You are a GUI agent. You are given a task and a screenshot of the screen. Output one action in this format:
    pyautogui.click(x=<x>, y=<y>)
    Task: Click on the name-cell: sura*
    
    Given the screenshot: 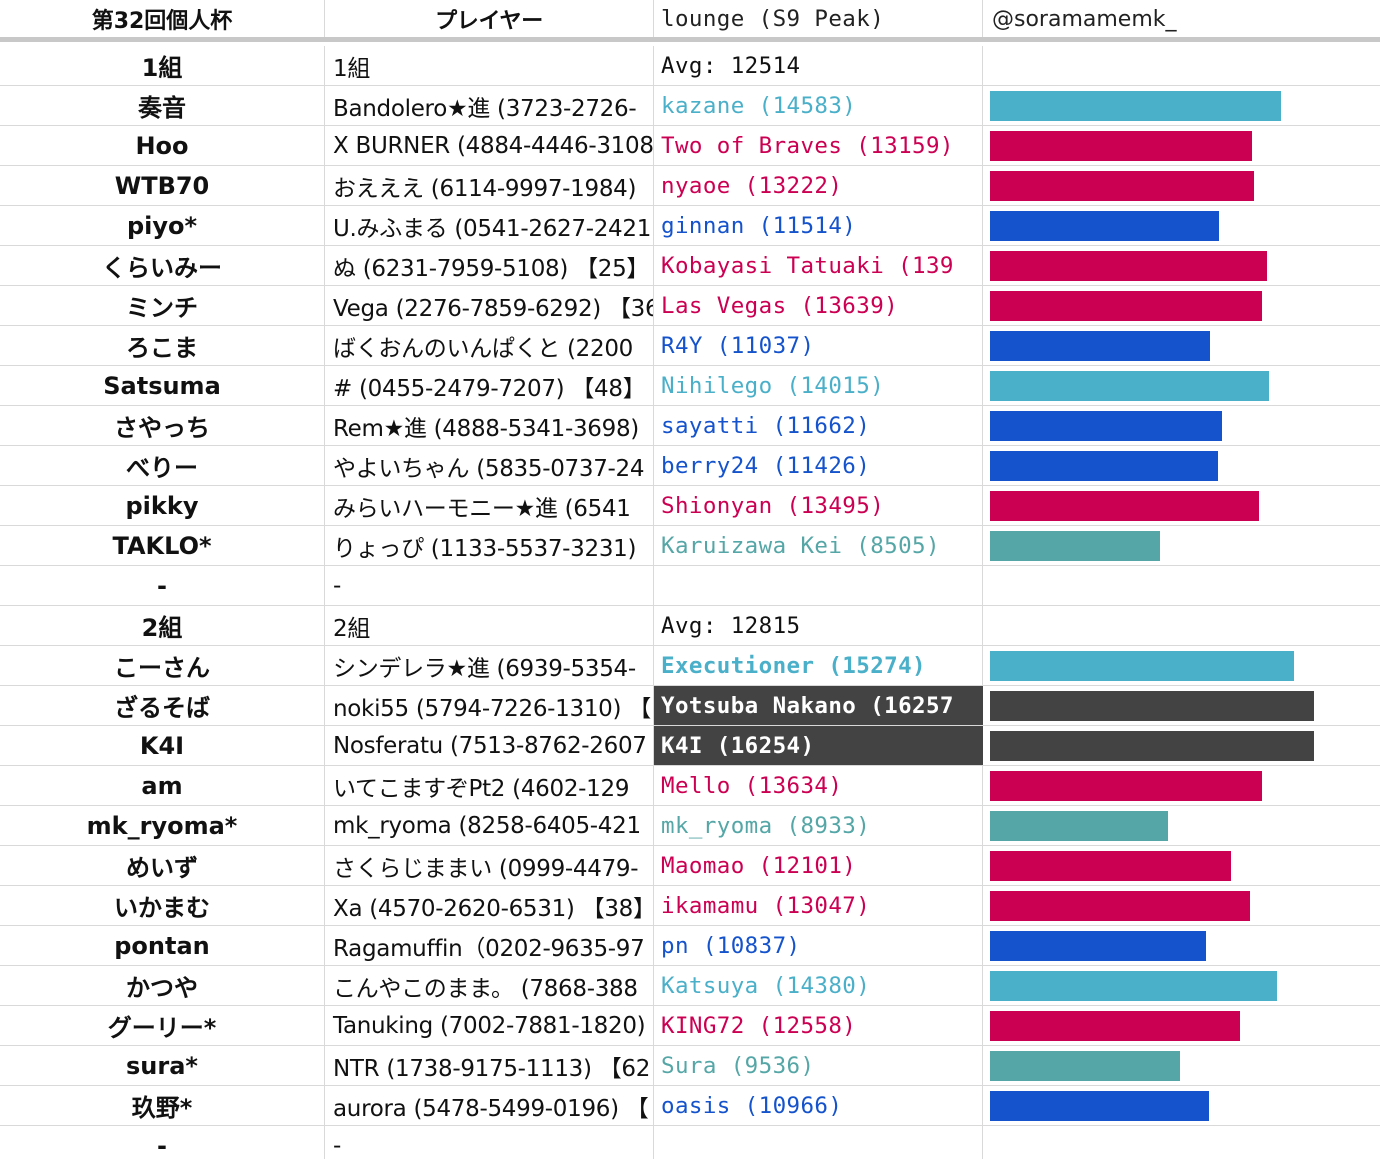 What is the action you would take?
    pyautogui.click(x=162, y=1065)
    